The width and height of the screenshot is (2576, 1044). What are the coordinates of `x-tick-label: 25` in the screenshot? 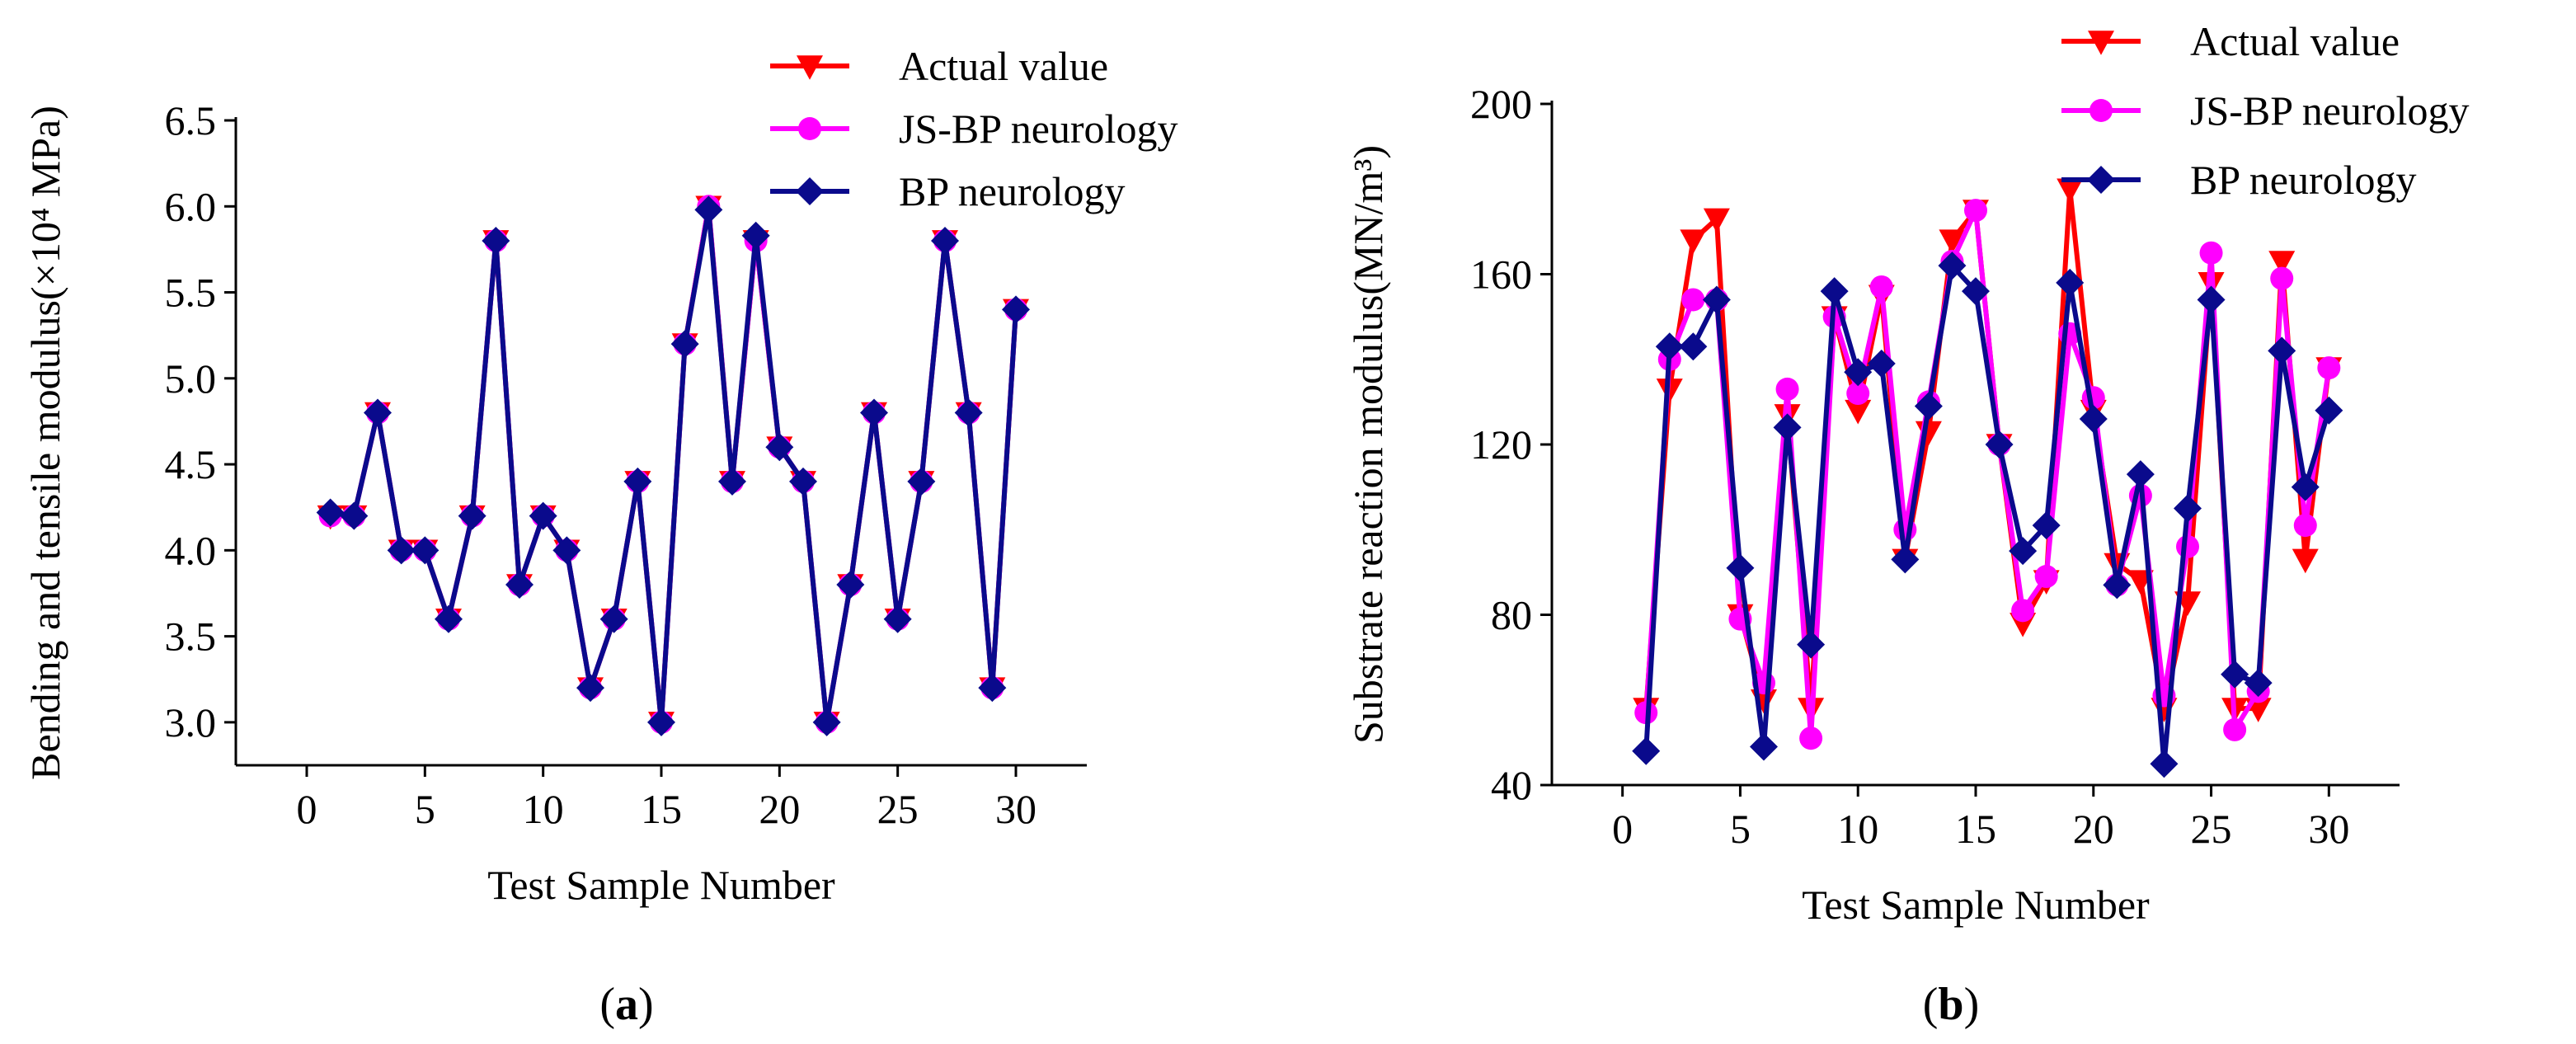 It's located at (898, 809).